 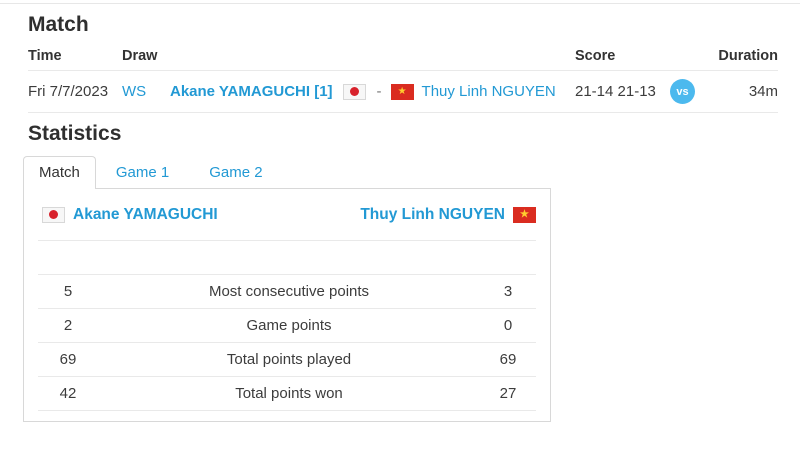 What do you see at coordinates (236, 172) in the screenshot?
I see `tab-game-2: Game 2` at bounding box center [236, 172].